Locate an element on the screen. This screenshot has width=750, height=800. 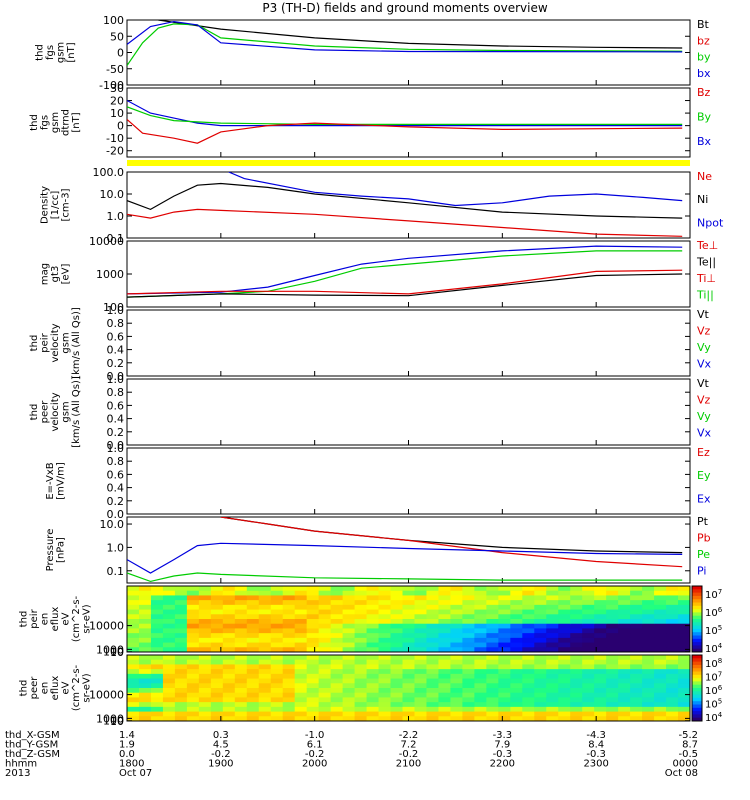
time-value-0-1: 1.9 is located at coordinates (127, 745).